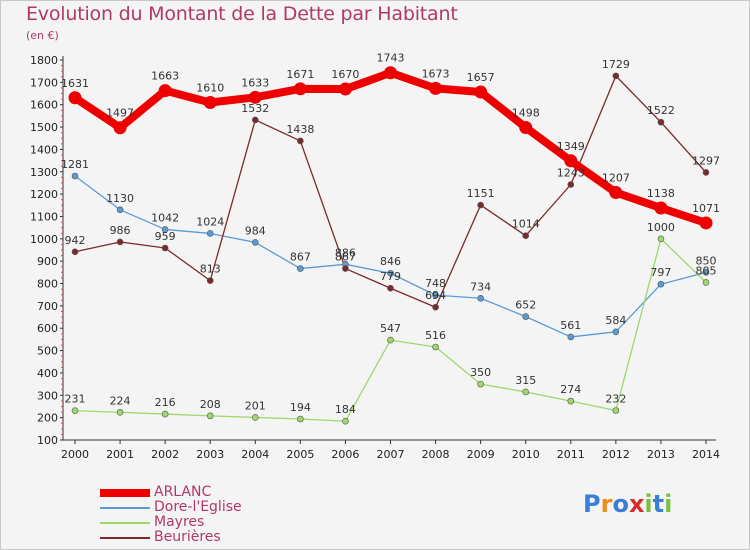  Describe the element at coordinates (435, 335) in the screenshot. I see `data-label: 516` at that location.